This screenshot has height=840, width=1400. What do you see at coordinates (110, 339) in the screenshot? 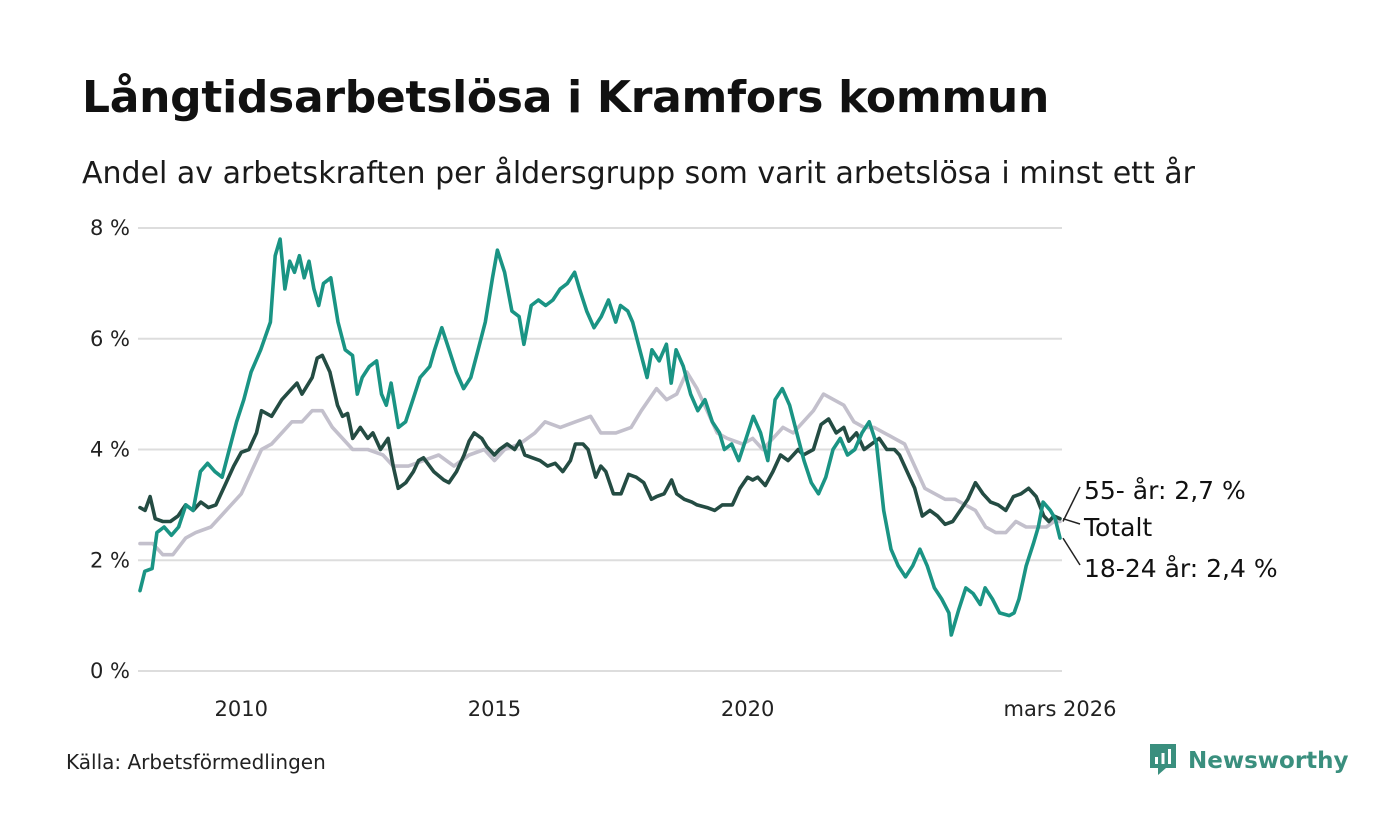
I see `y-tick-label: 6 %` at bounding box center [110, 339].